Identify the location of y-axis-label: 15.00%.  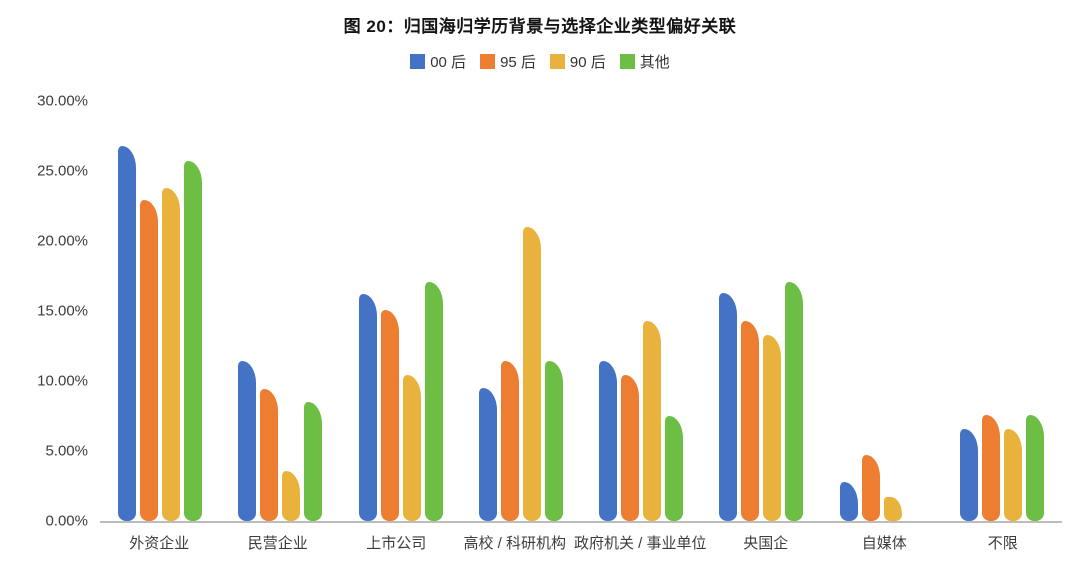
(62, 311).